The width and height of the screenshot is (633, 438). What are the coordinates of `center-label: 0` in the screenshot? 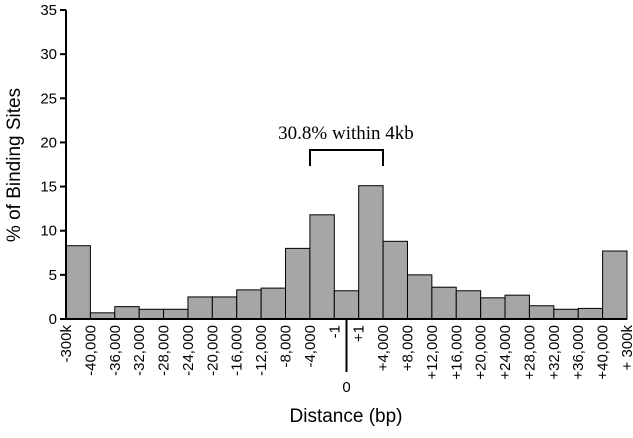 It's located at (346, 387).